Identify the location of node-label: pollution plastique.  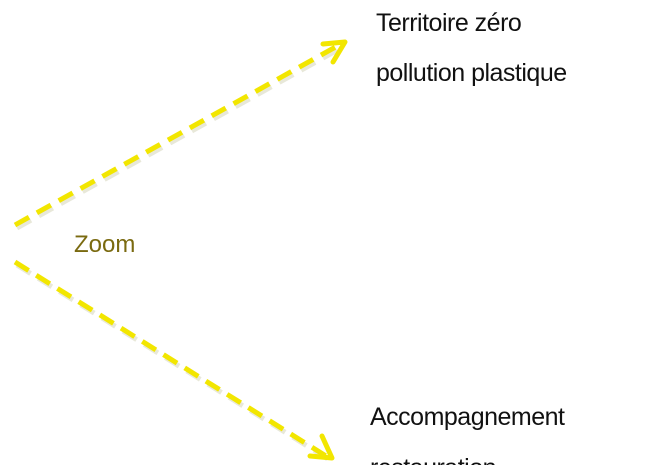
(471, 73).